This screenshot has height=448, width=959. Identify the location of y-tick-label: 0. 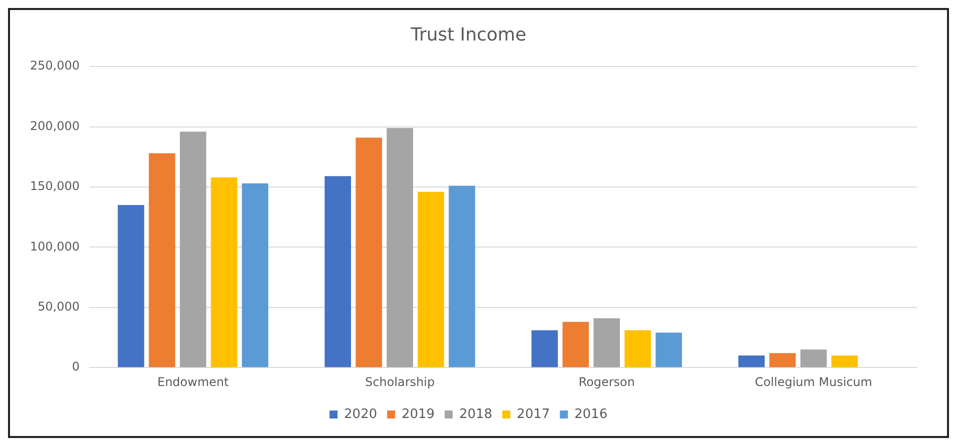
(76, 367).